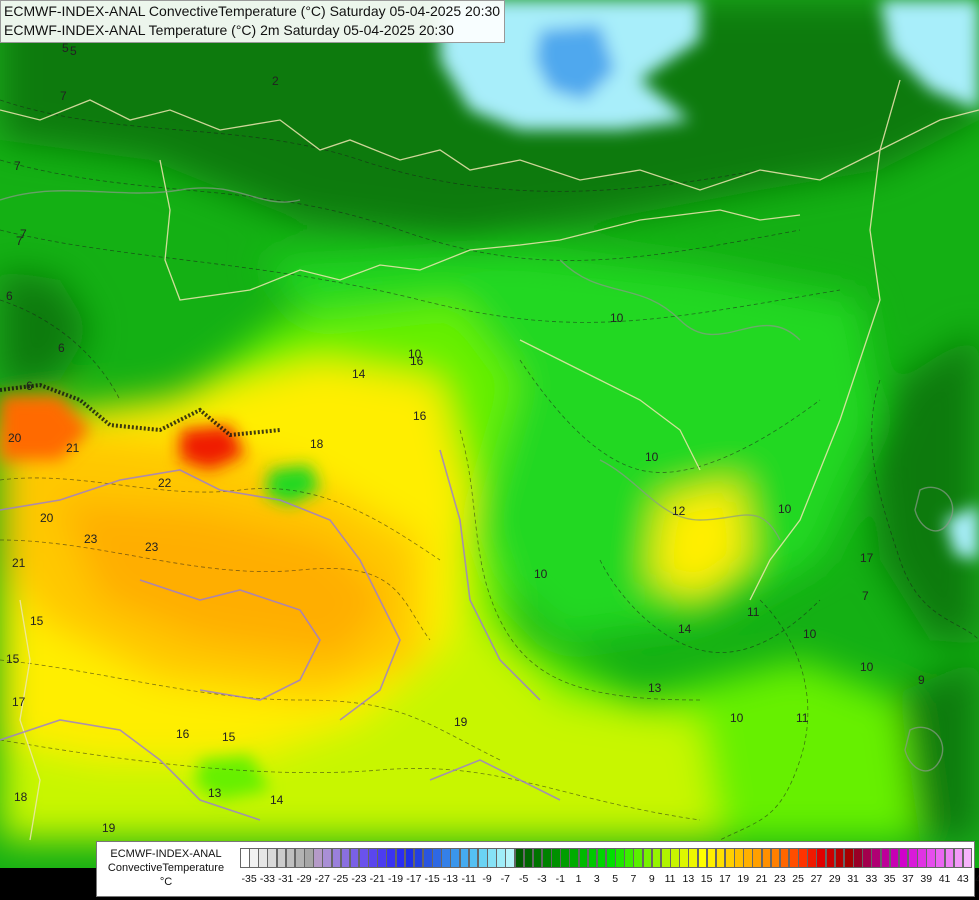  I want to click on contour-label: 23, so click(91, 539).